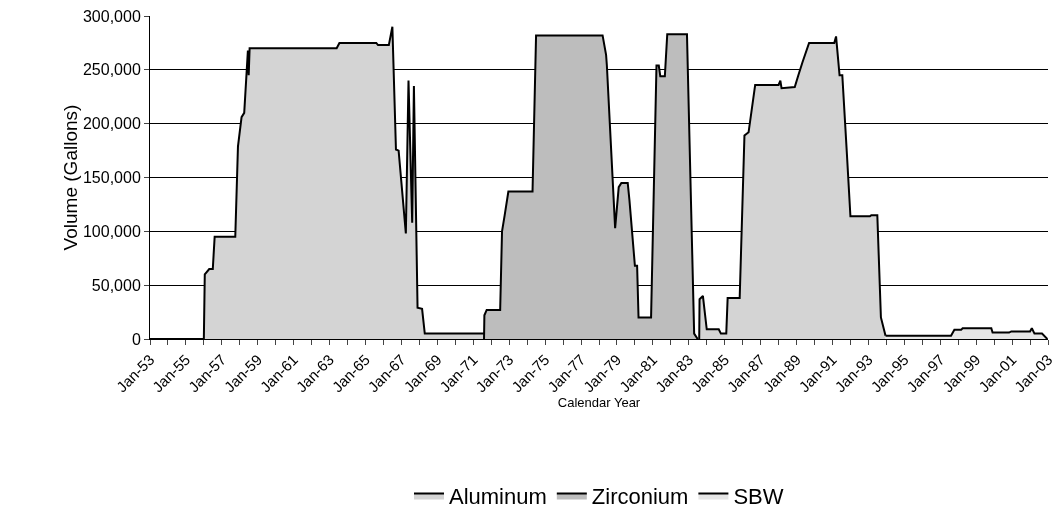 This screenshot has height=525, width=1063. What do you see at coordinates (111, 178) in the screenshot?
I see `y-tick-label: 150,000` at bounding box center [111, 178].